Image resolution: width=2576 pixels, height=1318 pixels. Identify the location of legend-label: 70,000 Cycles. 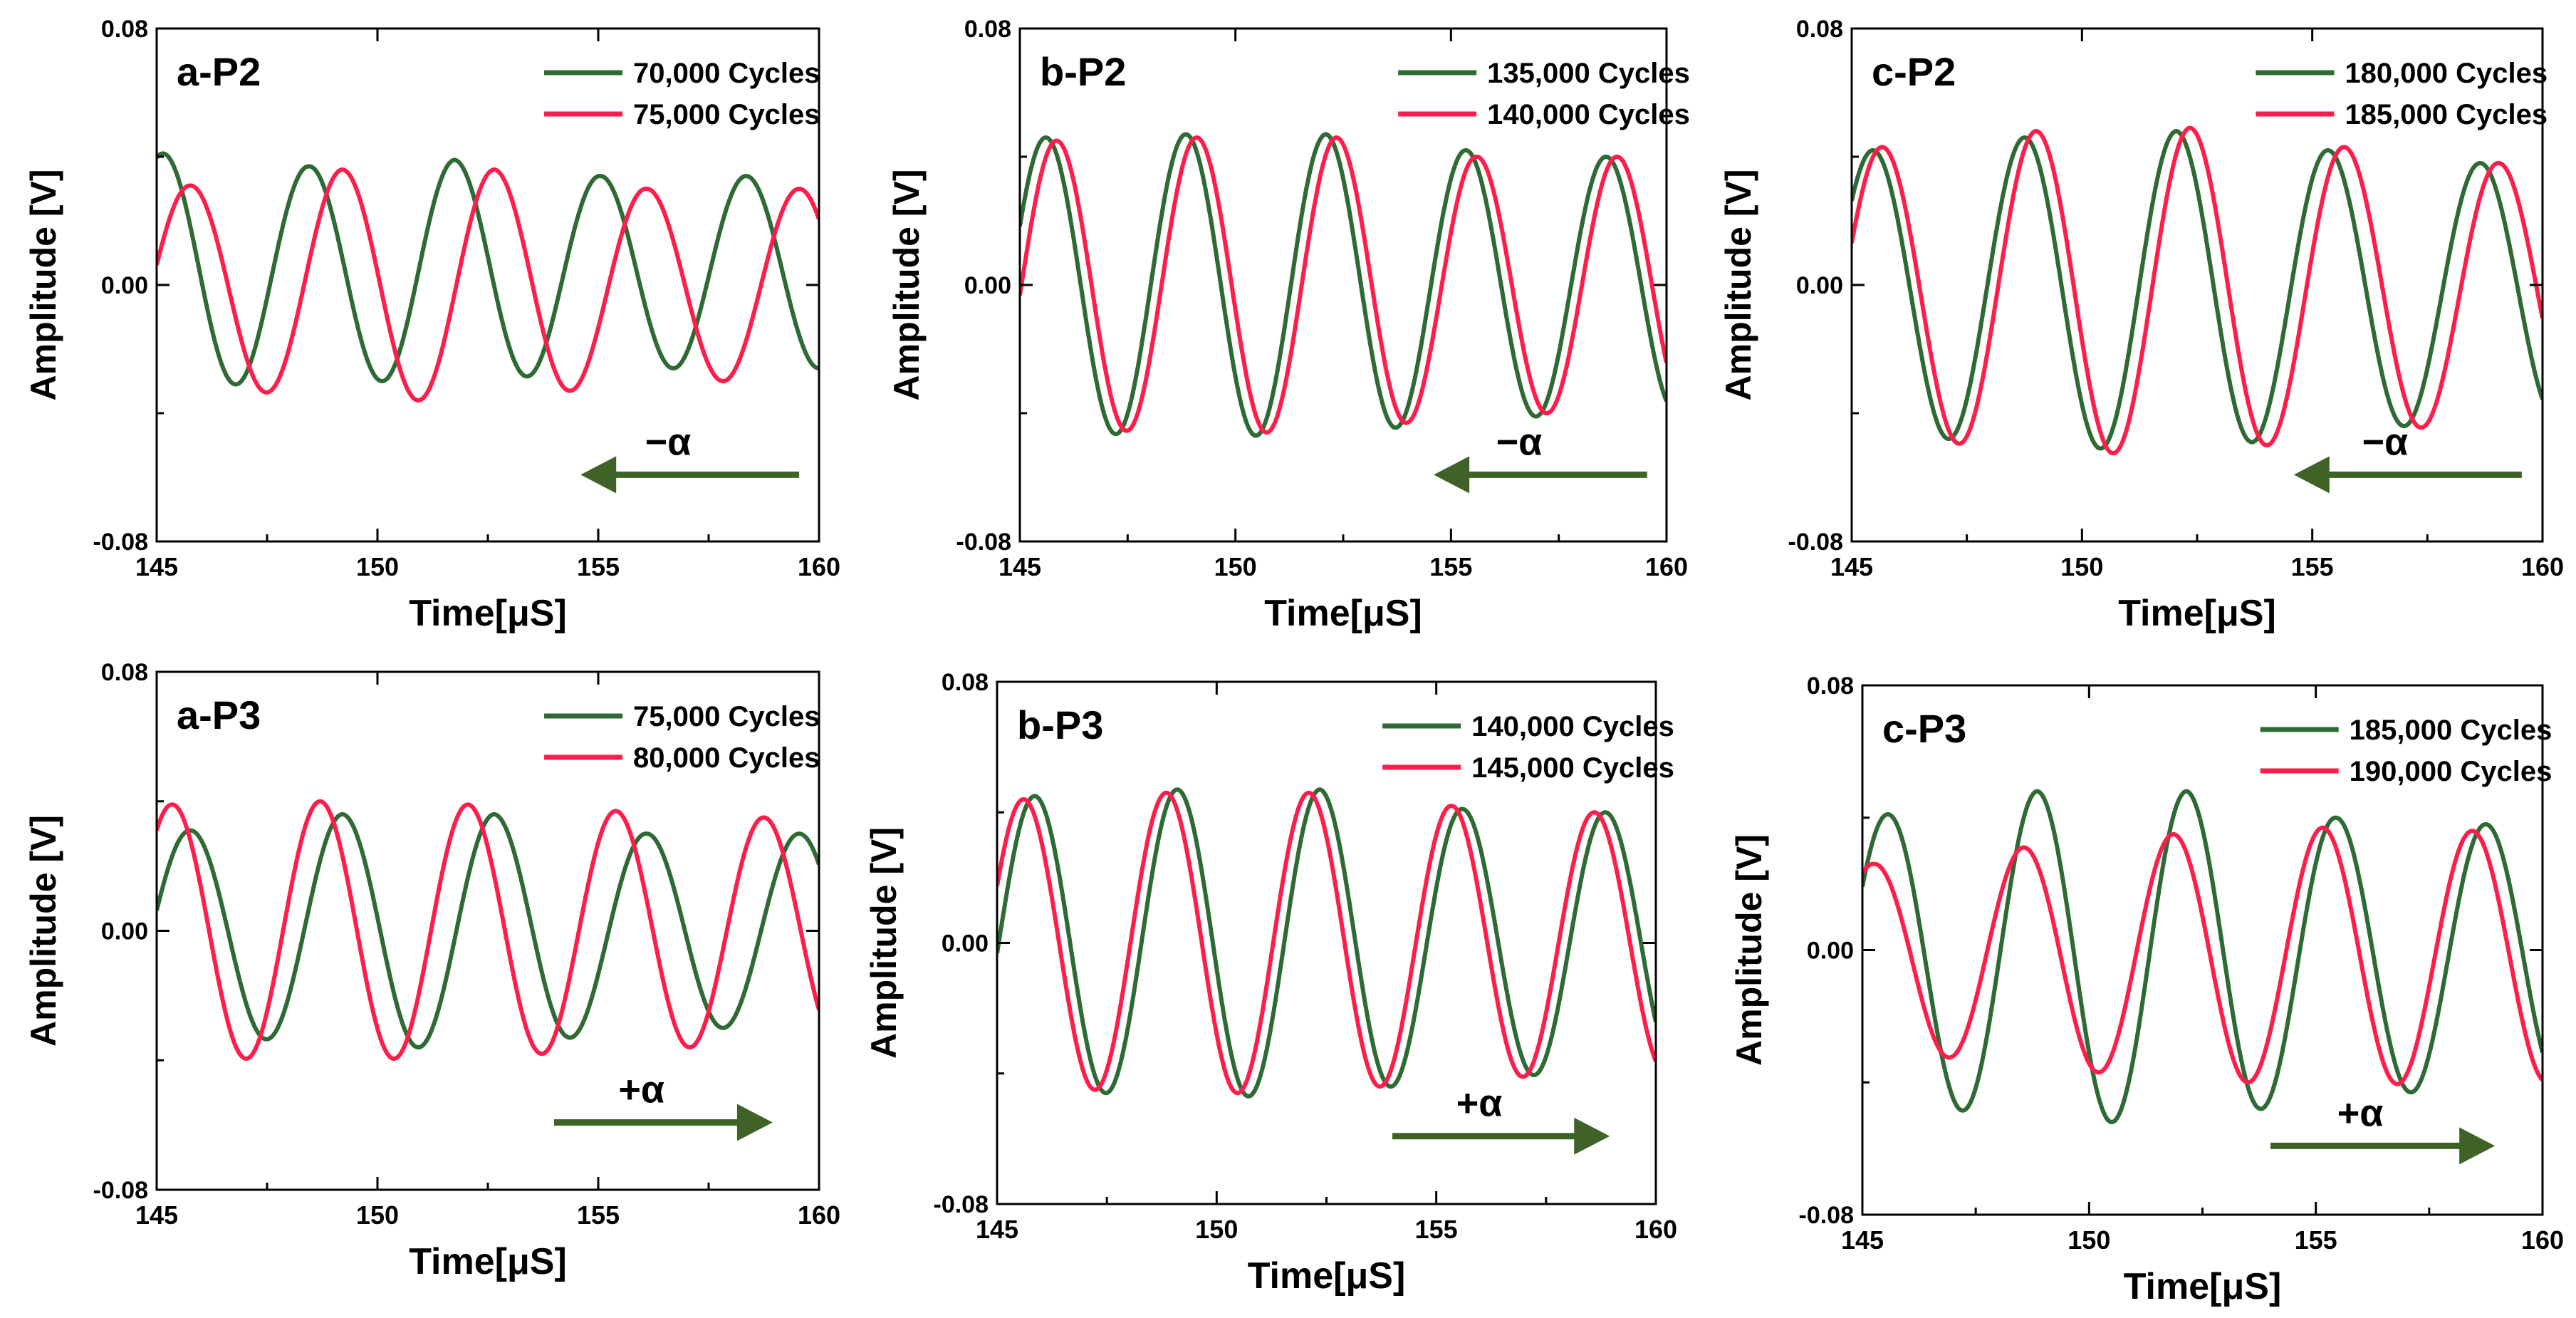
(726, 73).